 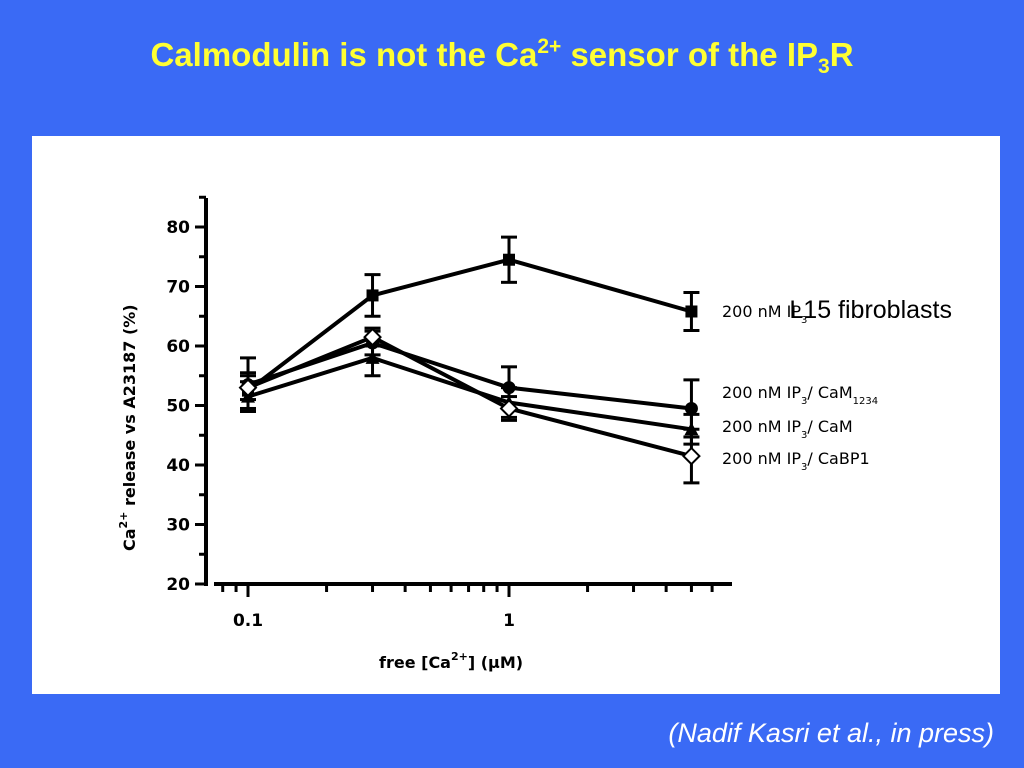 What do you see at coordinates (178, 228) in the screenshot?
I see `y-tick-label: 80` at bounding box center [178, 228].